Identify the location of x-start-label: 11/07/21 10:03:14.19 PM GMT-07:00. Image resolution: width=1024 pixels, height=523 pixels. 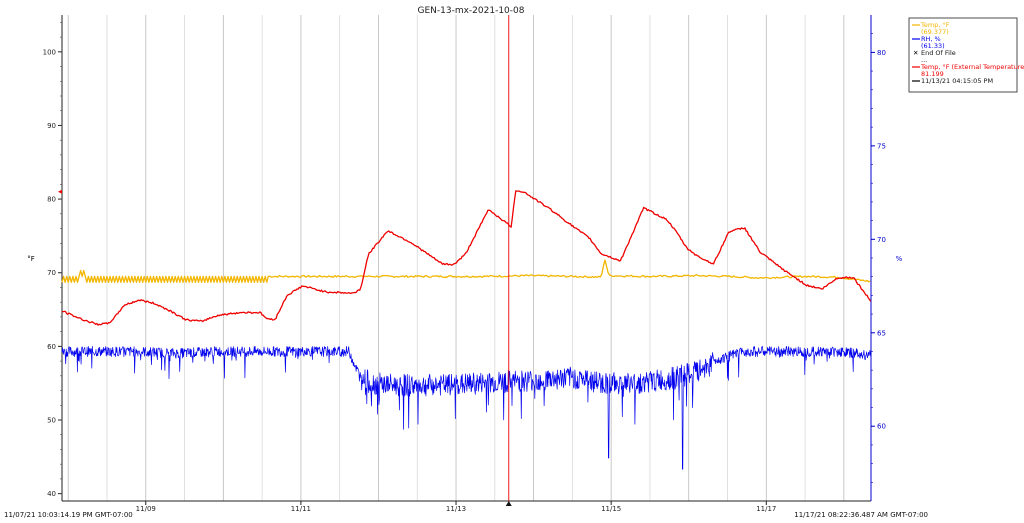
(68, 515).